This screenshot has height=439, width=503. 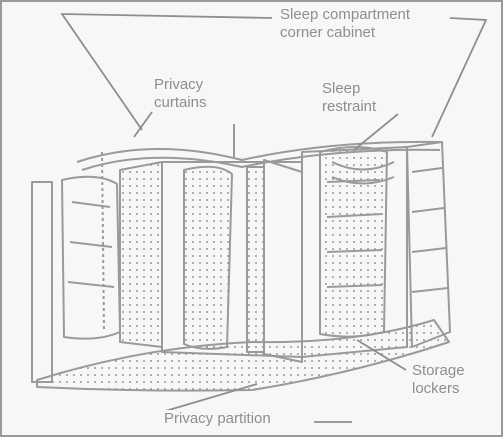 What do you see at coordinates (217, 419) in the screenshot?
I see `label-privacy-partition: Privacy partition` at bounding box center [217, 419].